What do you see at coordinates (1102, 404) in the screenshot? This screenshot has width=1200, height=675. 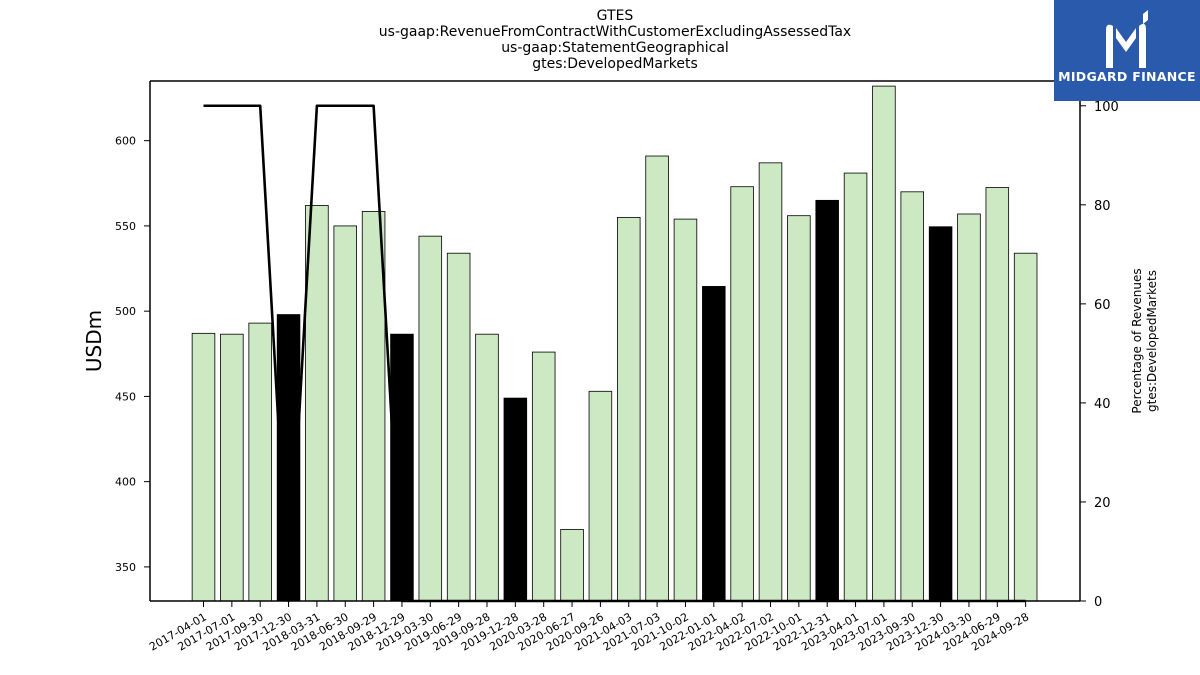 I see `y2-tick-label: 40` at bounding box center [1102, 404].